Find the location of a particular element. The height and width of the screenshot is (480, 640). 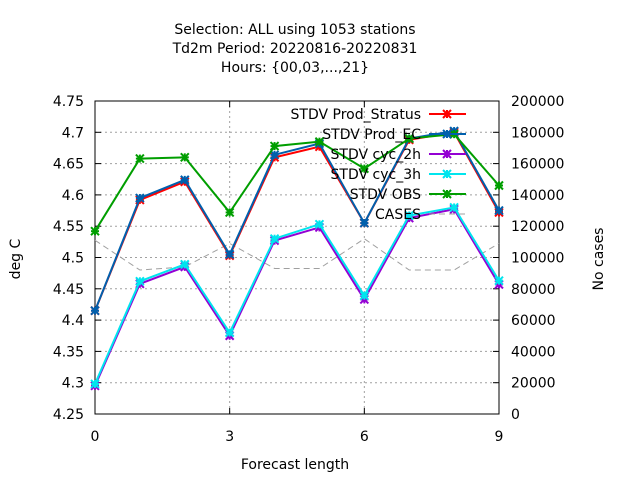

y-tick-label: 4.5 is located at coordinates (73, 259).